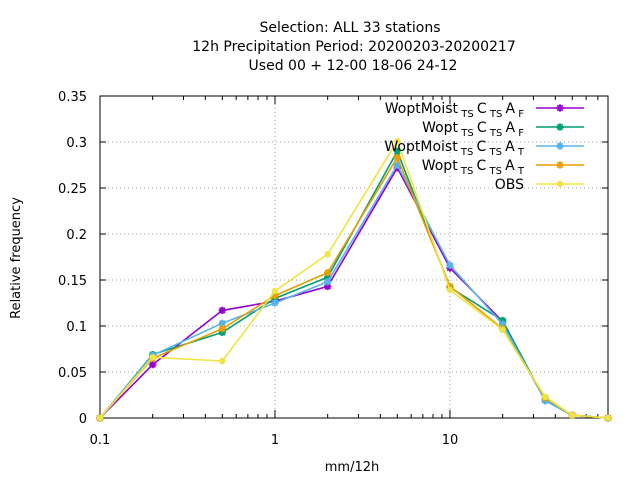  What do you see at coordinates (100, 440) in the screenshot?
I see `x-tick-label: 0.1` at bounding box center [100, 440].